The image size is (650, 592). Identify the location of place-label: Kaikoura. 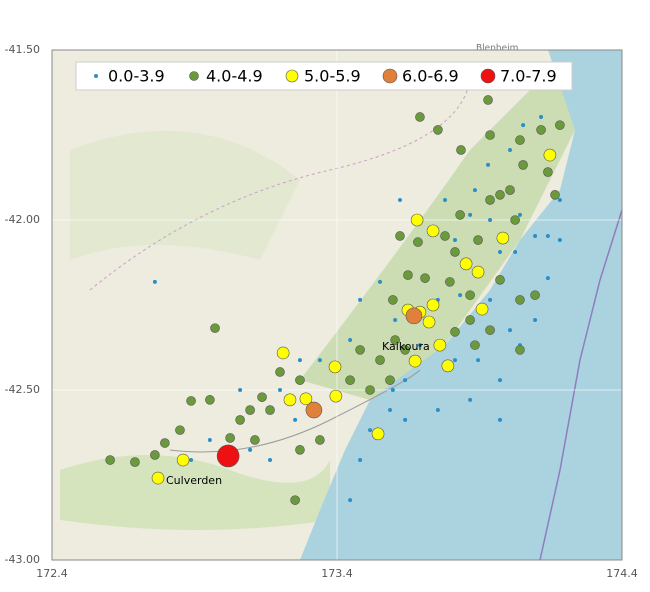
(406, 346).